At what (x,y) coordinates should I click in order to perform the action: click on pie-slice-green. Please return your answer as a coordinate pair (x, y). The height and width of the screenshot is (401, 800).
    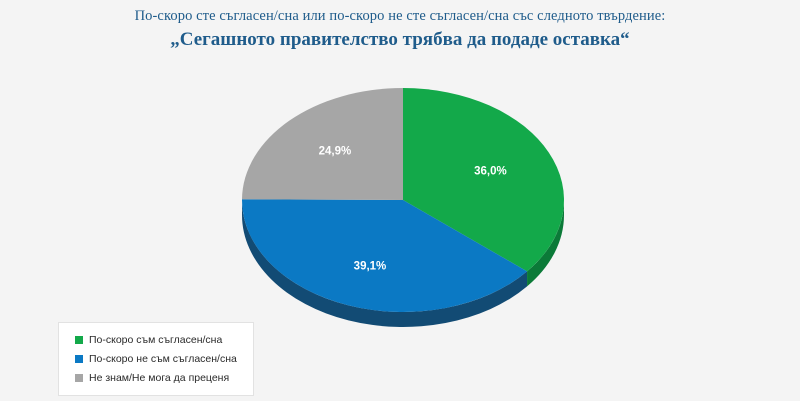
    Looking at the image, I should click on (483, 180).